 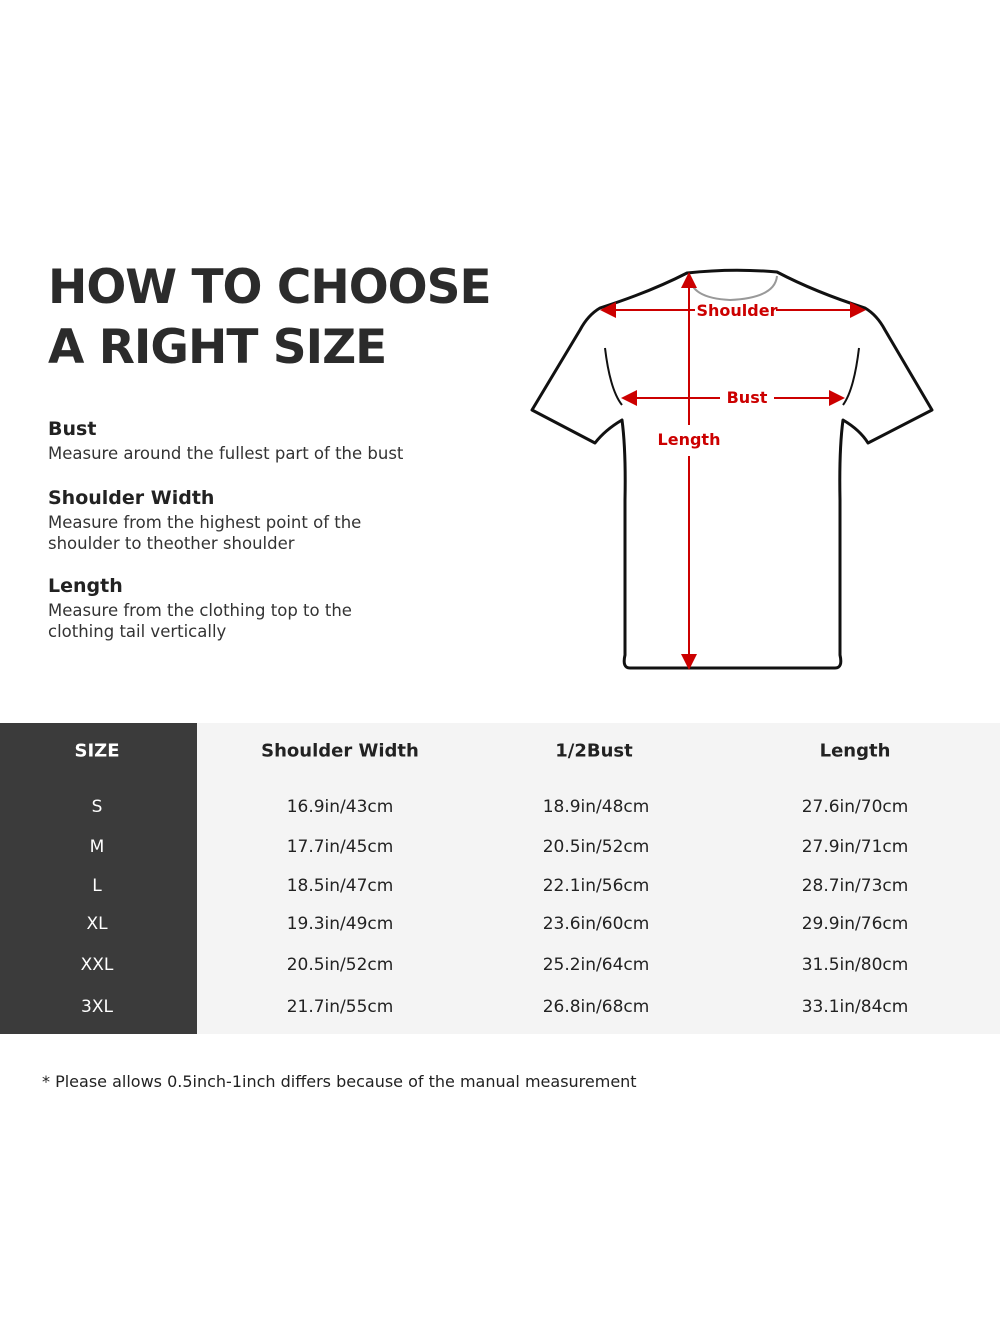 I want to click on size-cell: XL, so click(x=97, y=924).